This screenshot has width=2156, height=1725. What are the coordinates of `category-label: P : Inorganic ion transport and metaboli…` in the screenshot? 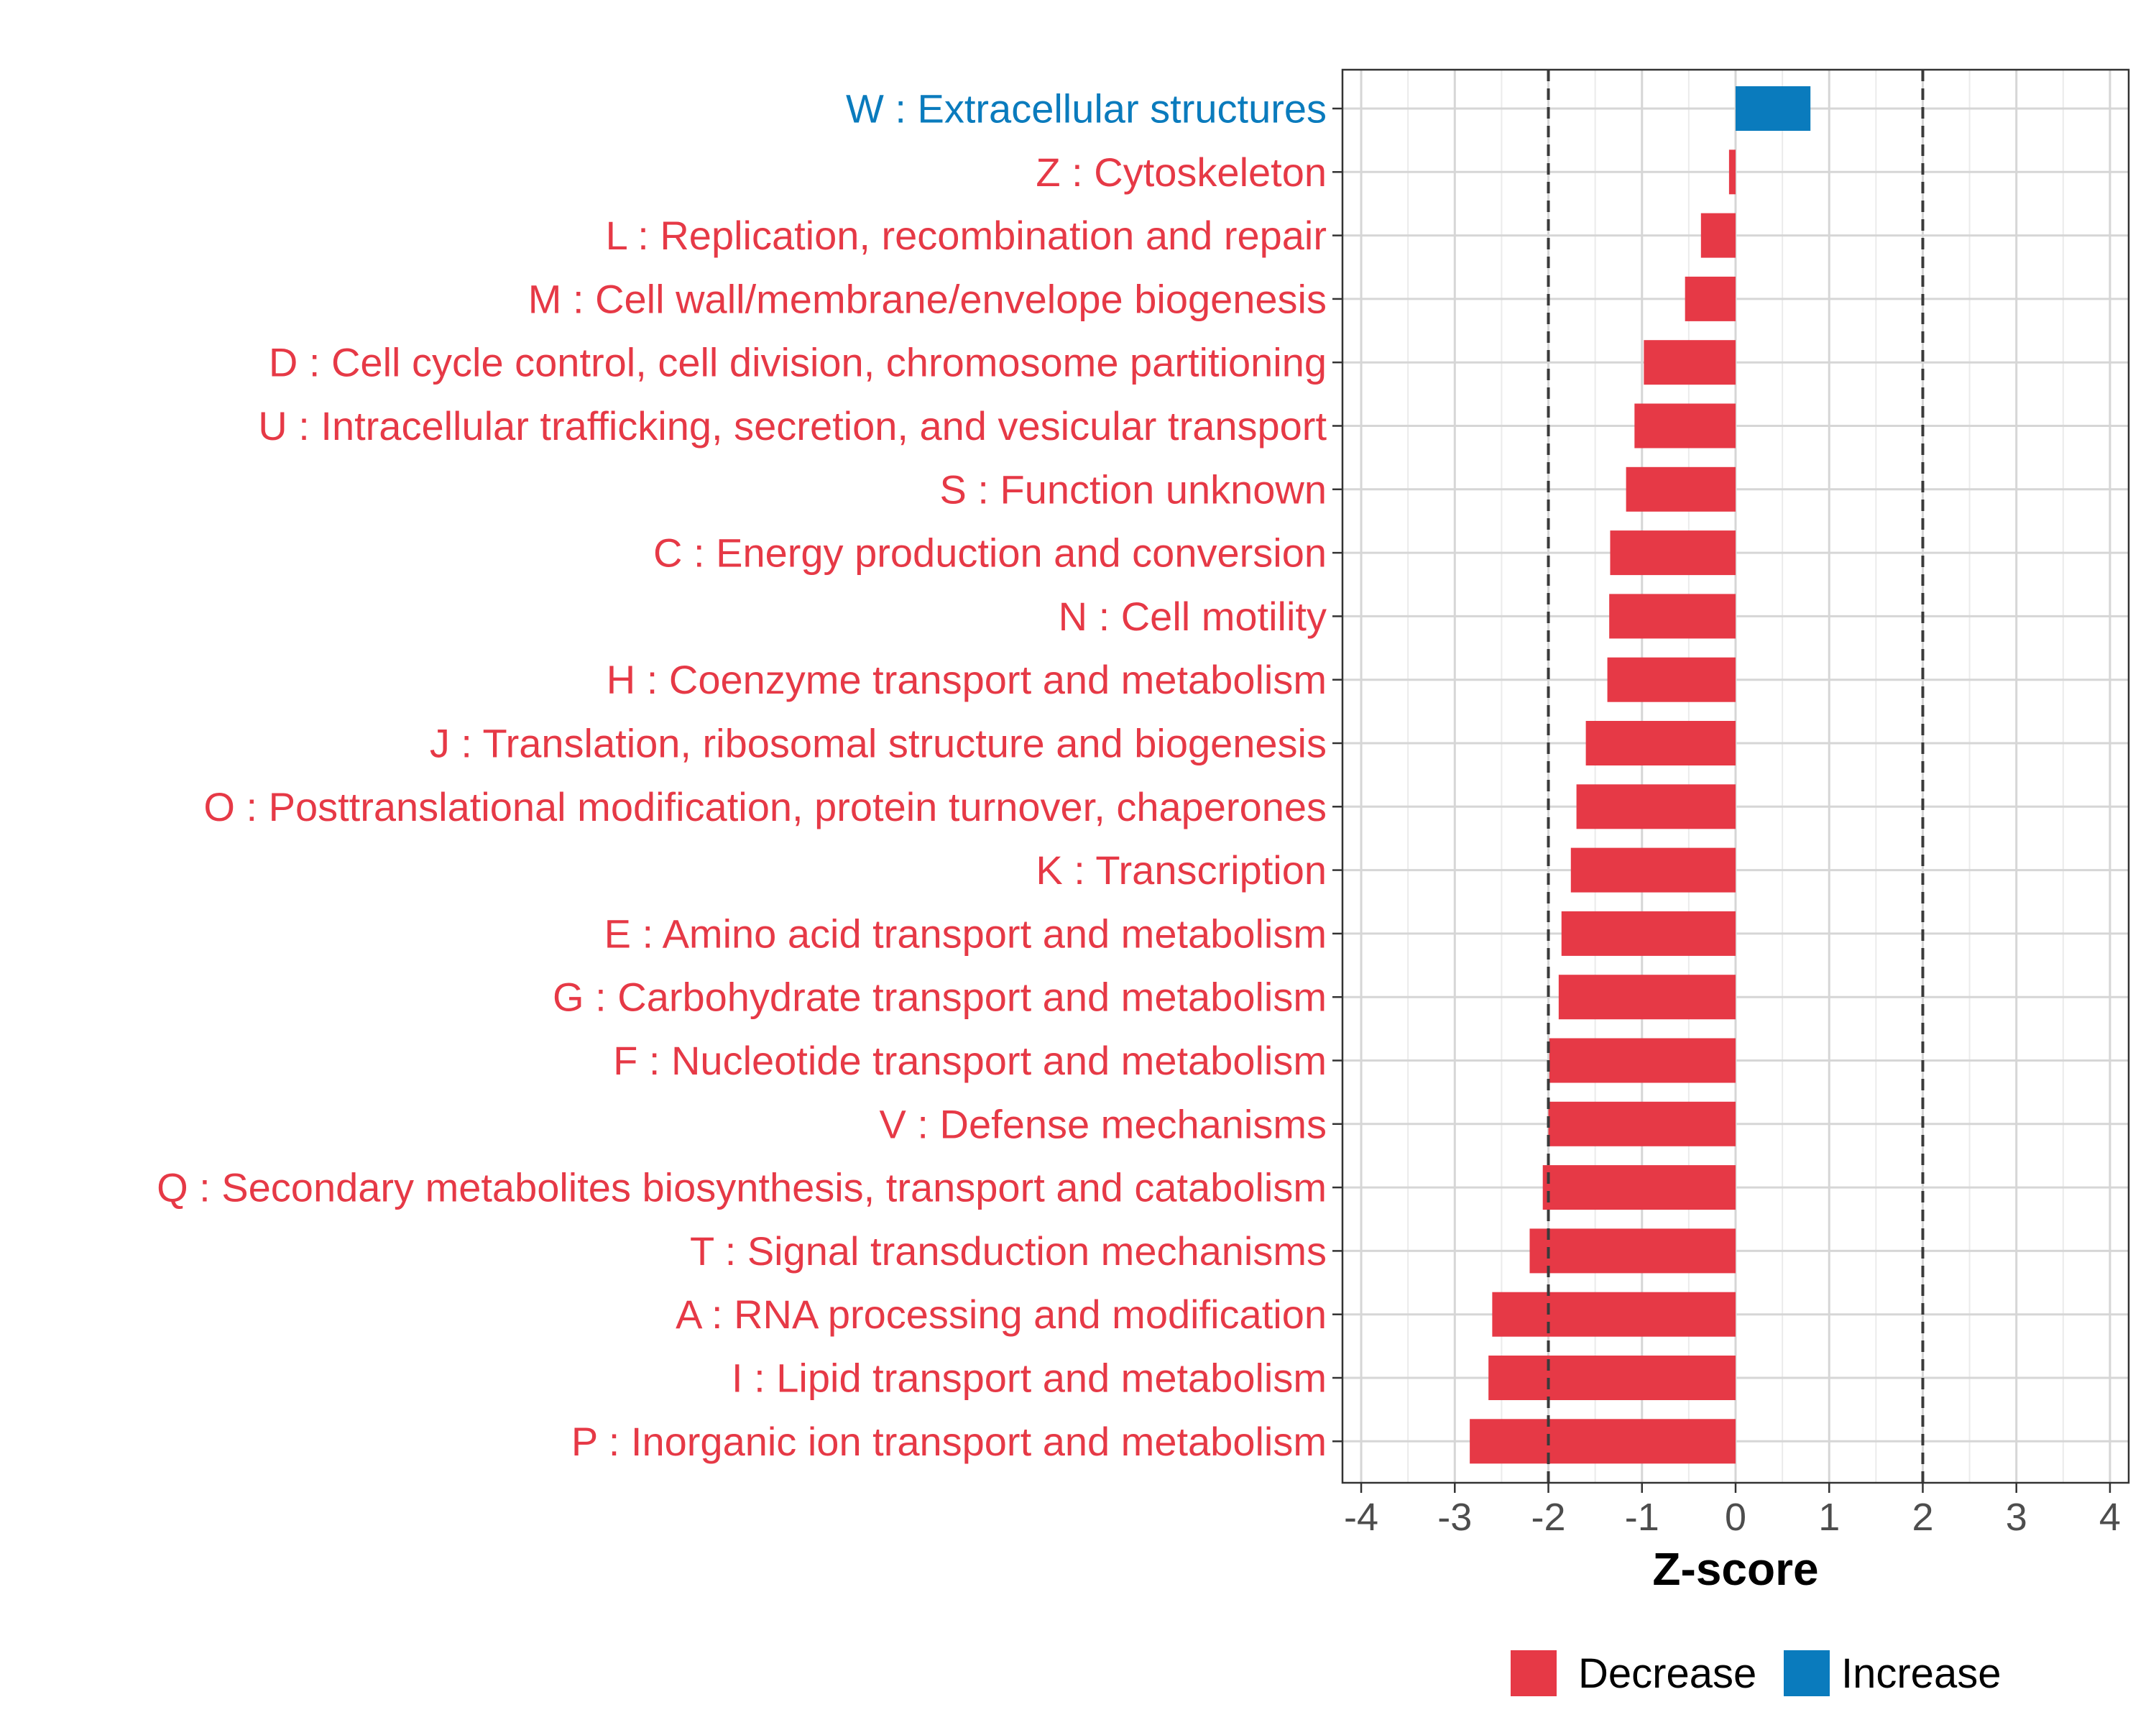 It's located at (949, 1441).